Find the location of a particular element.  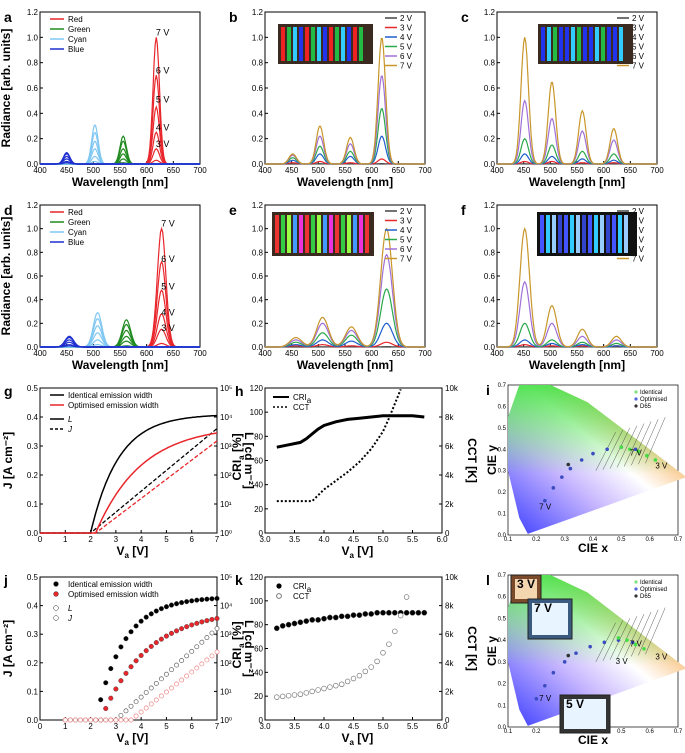

legend-label: 7 V is located at coordinates (638, 259).